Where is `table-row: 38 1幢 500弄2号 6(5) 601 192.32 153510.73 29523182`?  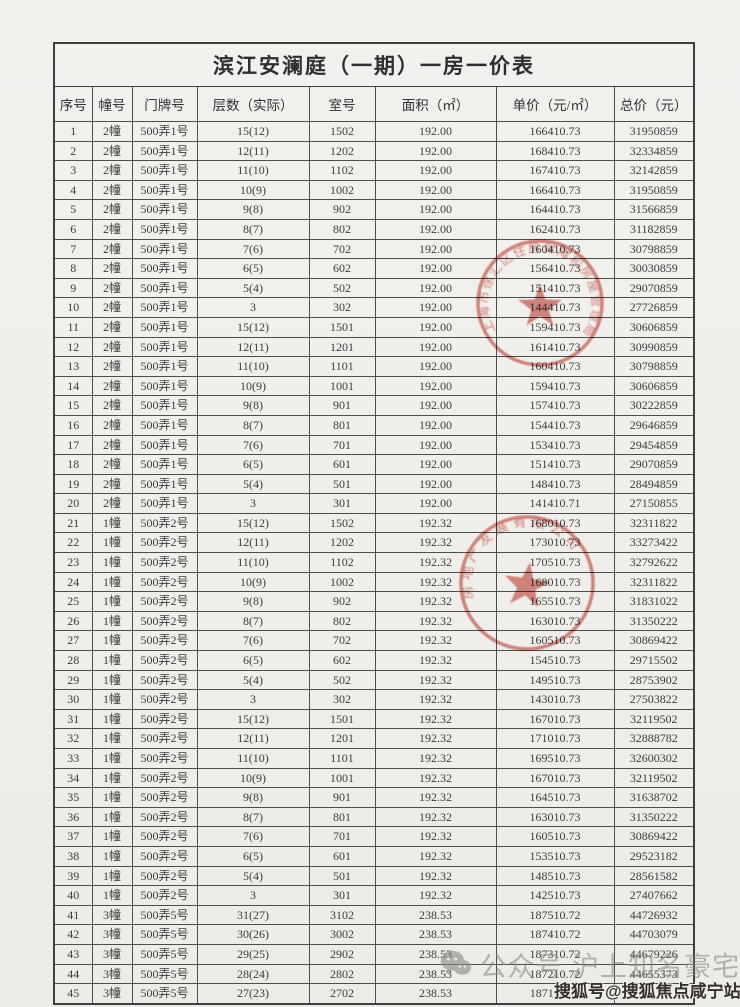 table-row: 38 1幢 500弄2号 6(5) 601 192.32 153510.73 29523182 is located at coordinates (374, 856).